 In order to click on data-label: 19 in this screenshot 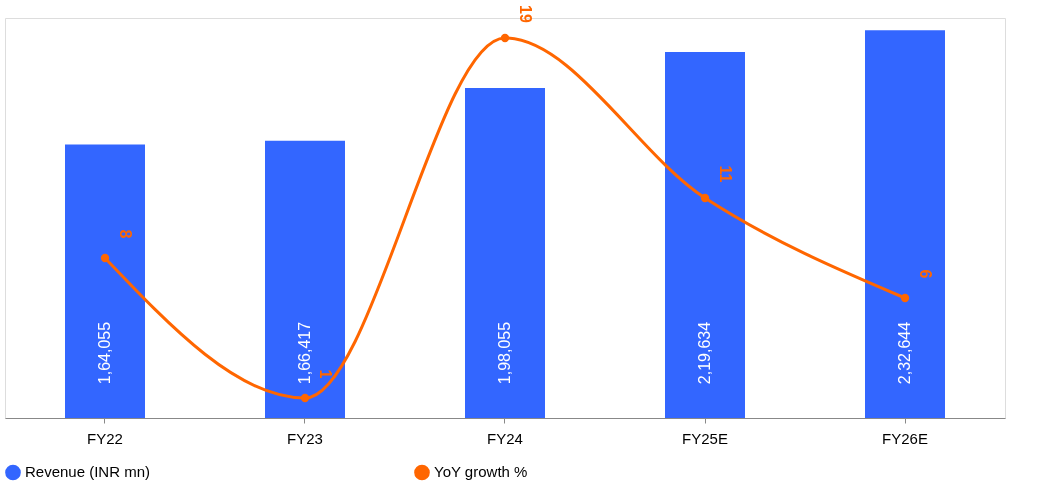, I will do `click(525, 14)`.